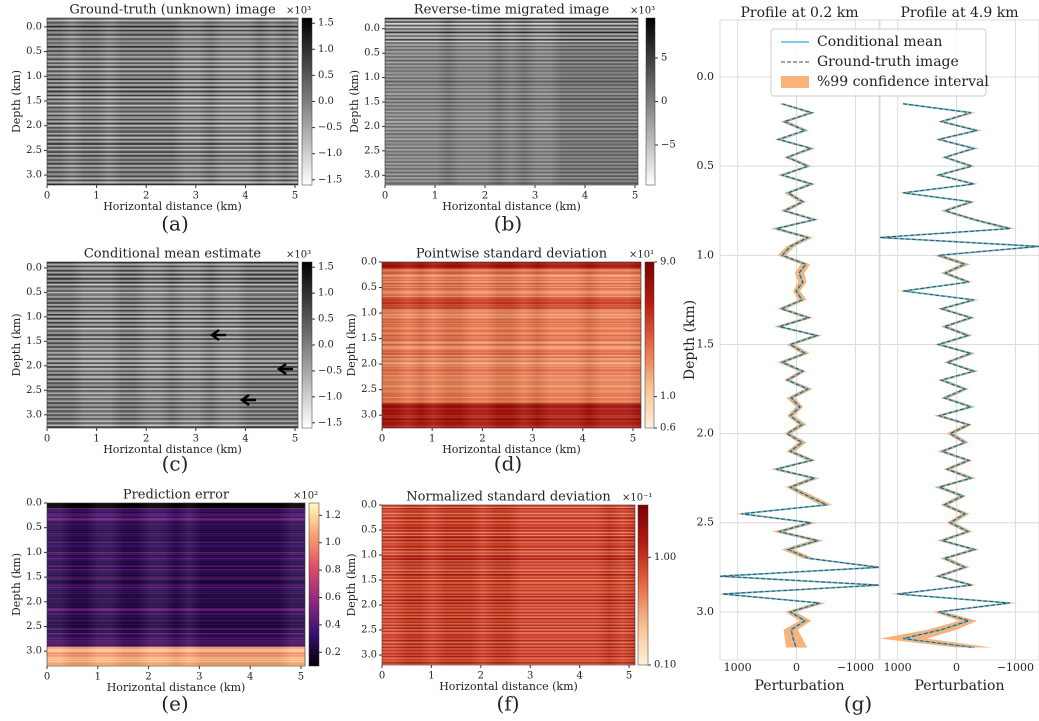 The width and height of the screenshot is (1039, 721). What do you see at coordinates (176, 495) in the screenshot?
I see `panel-title: Prediction error` at bounding box center [176, 495].